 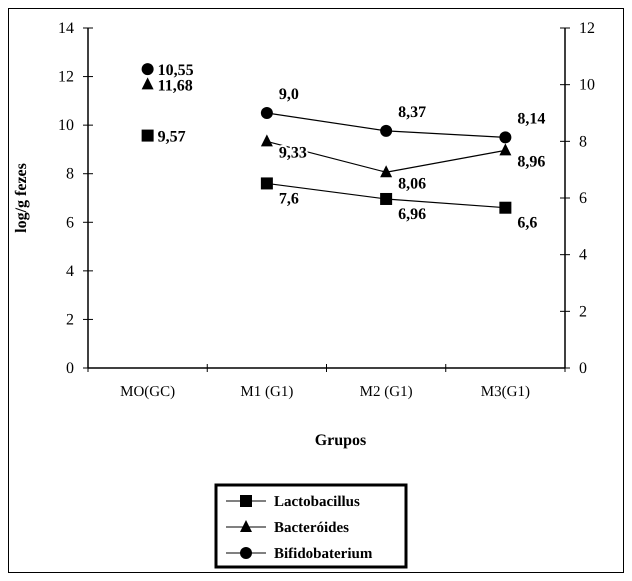 I want to click on y-tick-label: 0, so click(x=70, y=368).